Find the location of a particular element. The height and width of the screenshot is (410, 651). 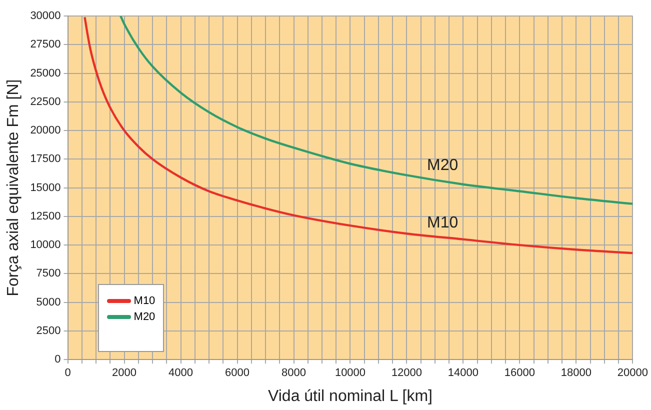

y-axis-title: Força axial equivalente Fm [N] is located at coordinates (13, 187).